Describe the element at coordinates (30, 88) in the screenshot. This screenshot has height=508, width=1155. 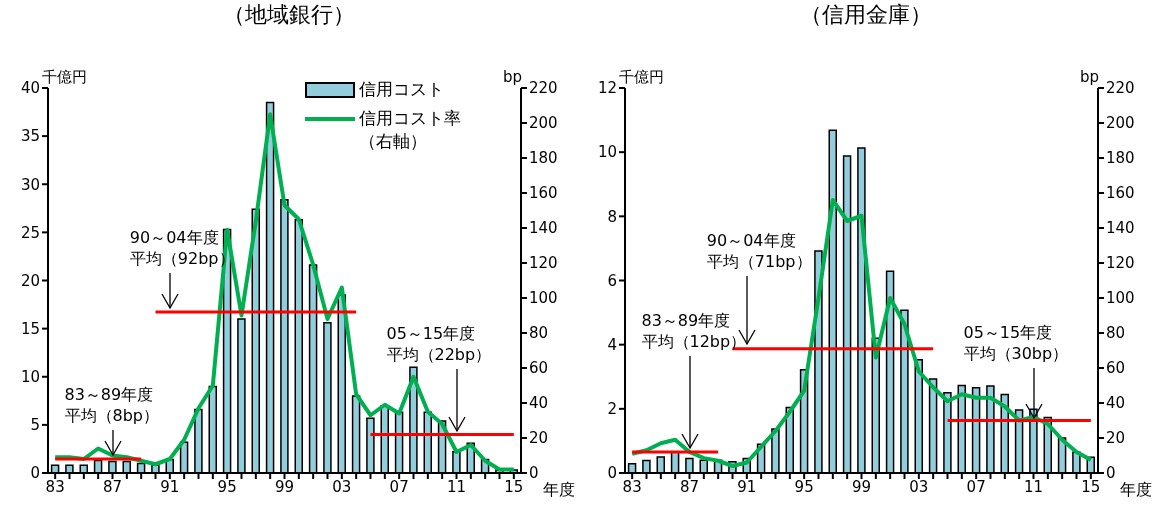
I see `y-tick-label: 40` at that location.